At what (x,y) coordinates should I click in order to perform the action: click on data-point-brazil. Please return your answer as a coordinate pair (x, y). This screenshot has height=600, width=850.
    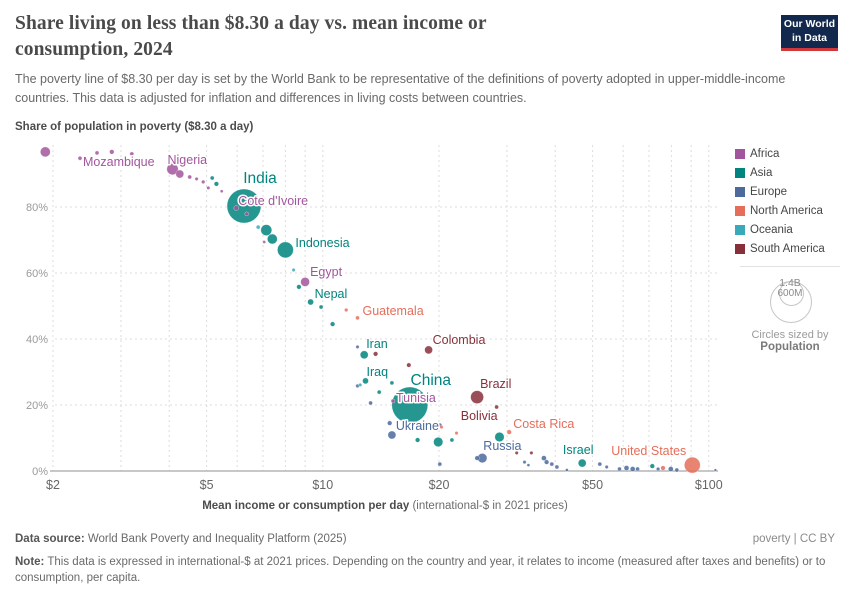
    Looking at the image, I should click on (477, 397).